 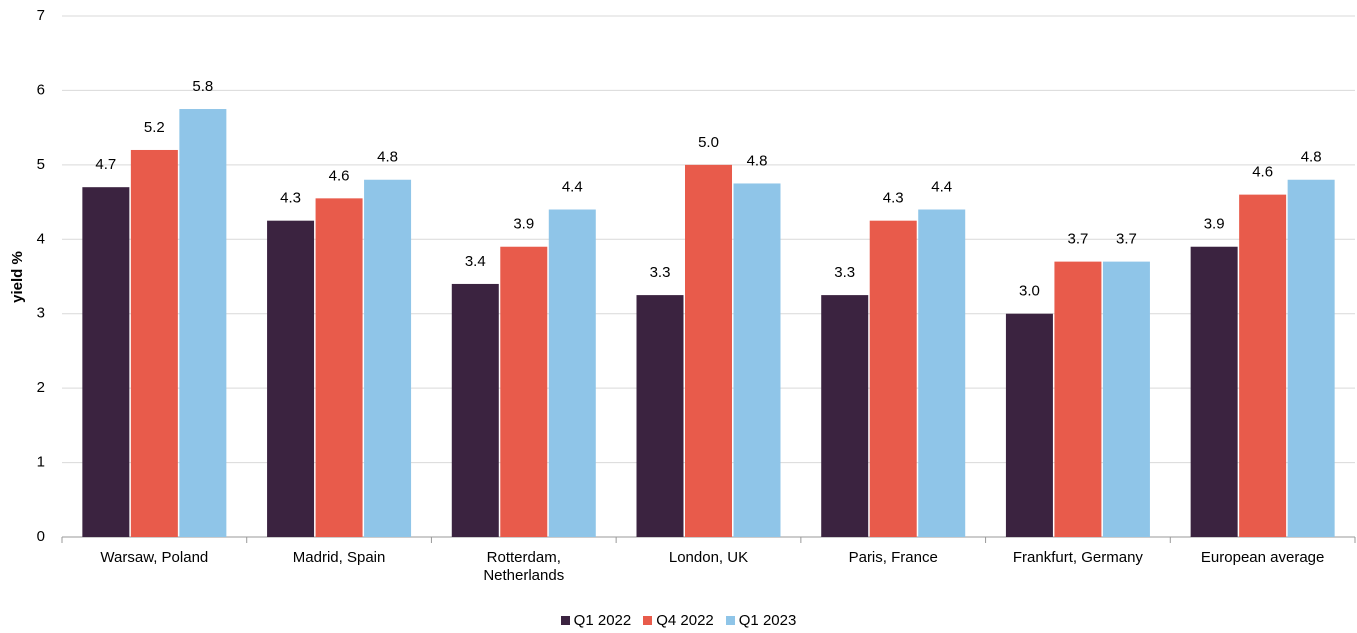 What do you see at coordinates (602, 620) in the screenshot?
I see `legend-label: Q1 2022` at bounding box center [602, 620].